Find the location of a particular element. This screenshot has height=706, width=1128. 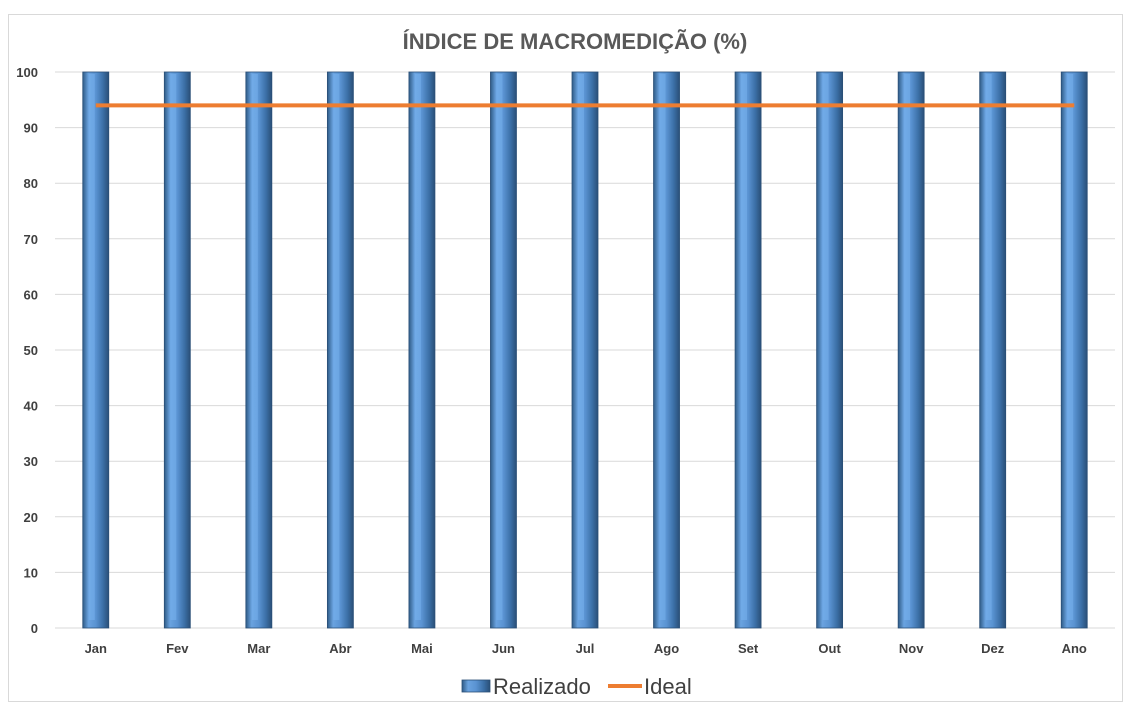

x-tick-label: Fev is located at coordinates (177, 648).